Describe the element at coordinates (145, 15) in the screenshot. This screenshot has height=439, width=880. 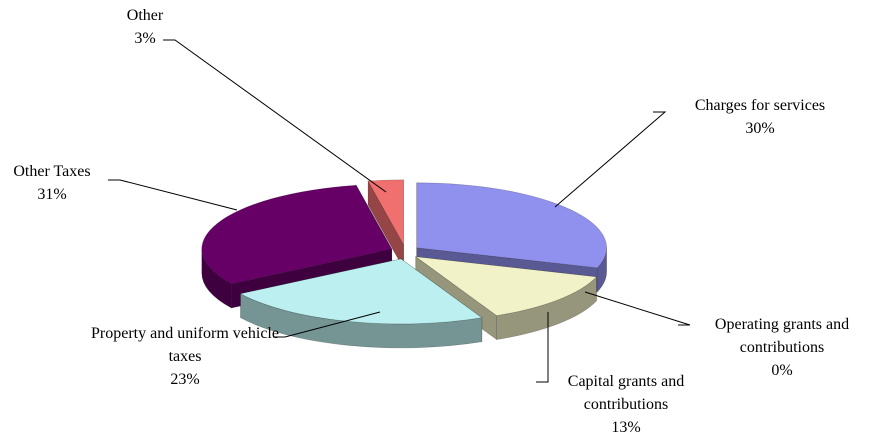
I see `label-name: Other` at that location.